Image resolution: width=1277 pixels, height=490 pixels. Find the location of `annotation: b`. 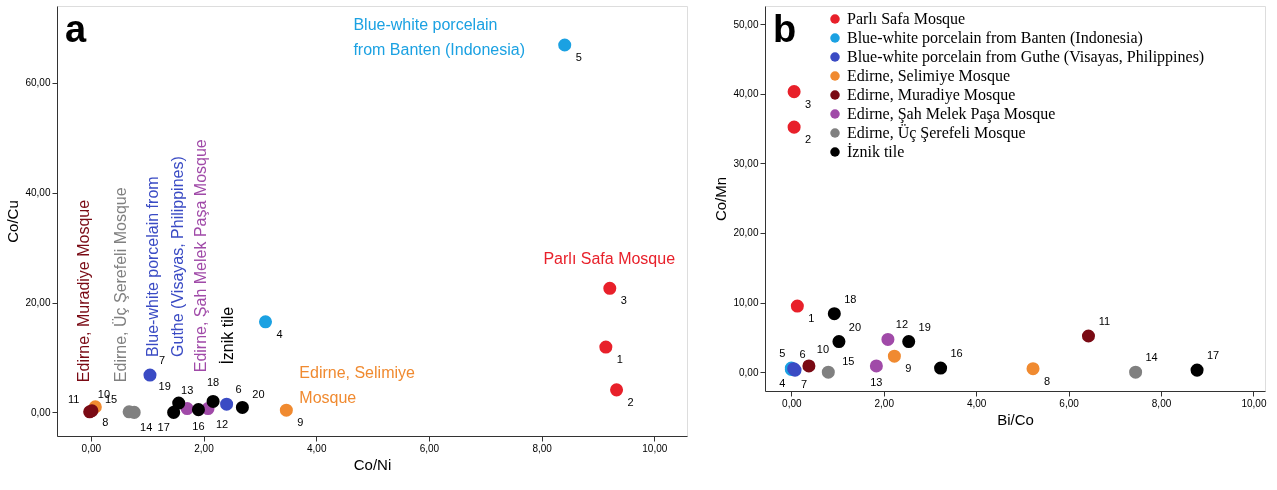

annotation: b is located at coordinates (785, 29).